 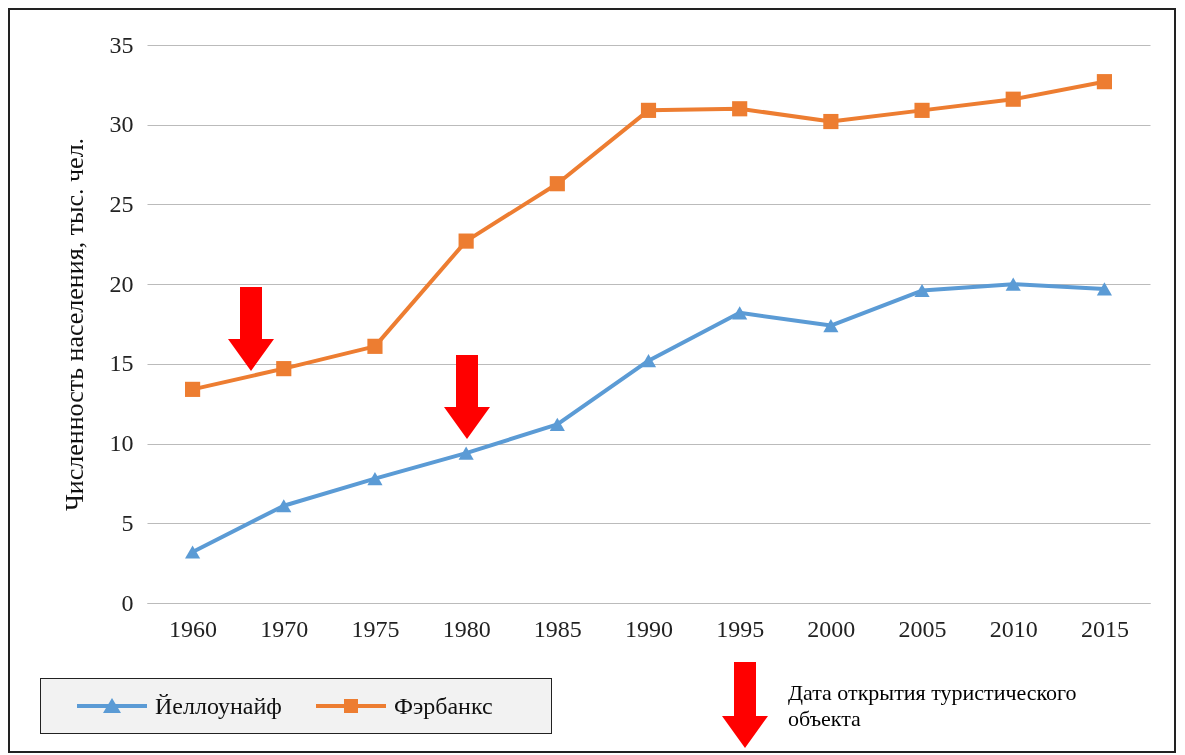 I want to click on legend-label: Йеллоунайф, so click(x=218, y=706).